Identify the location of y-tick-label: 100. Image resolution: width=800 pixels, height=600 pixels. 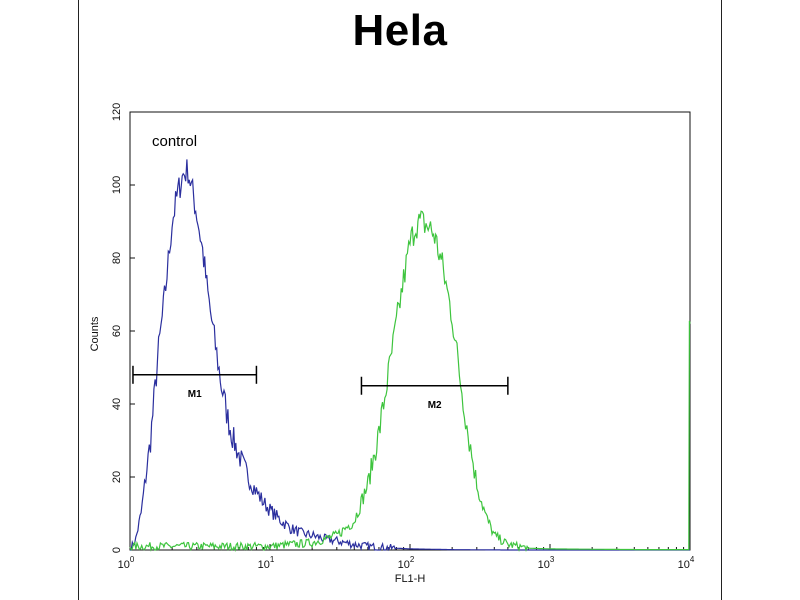
(117, 185).